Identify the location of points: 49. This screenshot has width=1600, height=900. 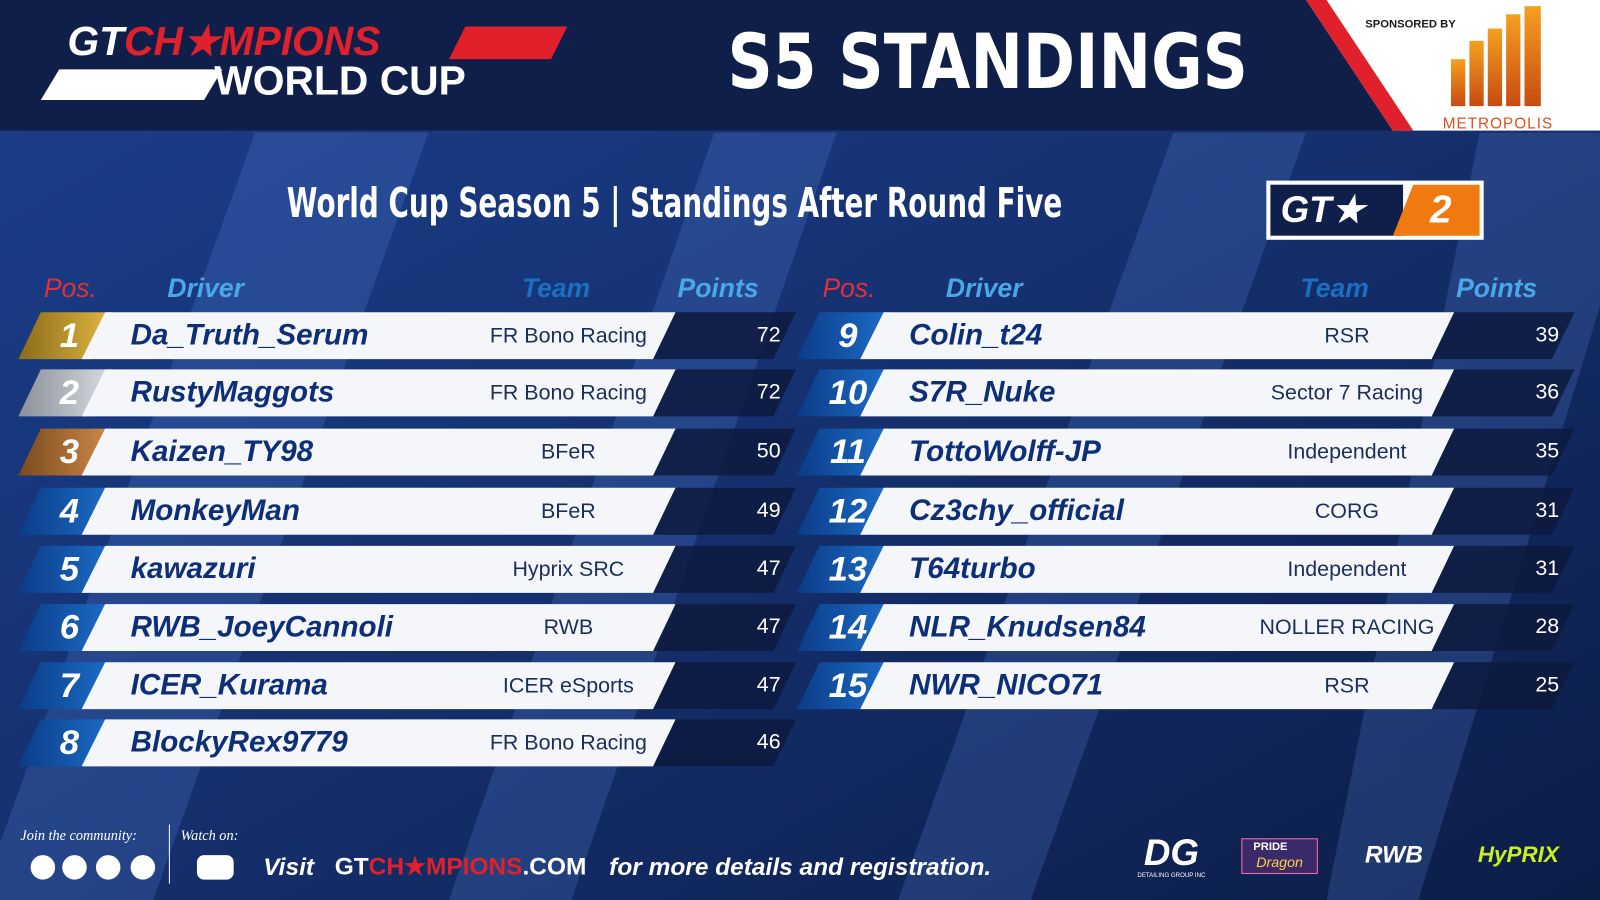
(769, 510).